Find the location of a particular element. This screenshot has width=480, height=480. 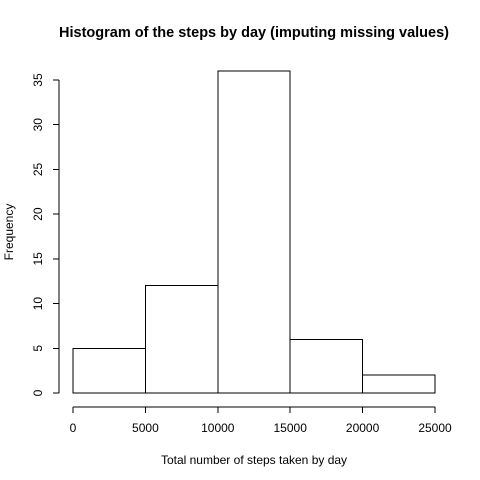

y-axis: 0 5 10 15 20 25 30 35 is located at coordinates (45, 234).